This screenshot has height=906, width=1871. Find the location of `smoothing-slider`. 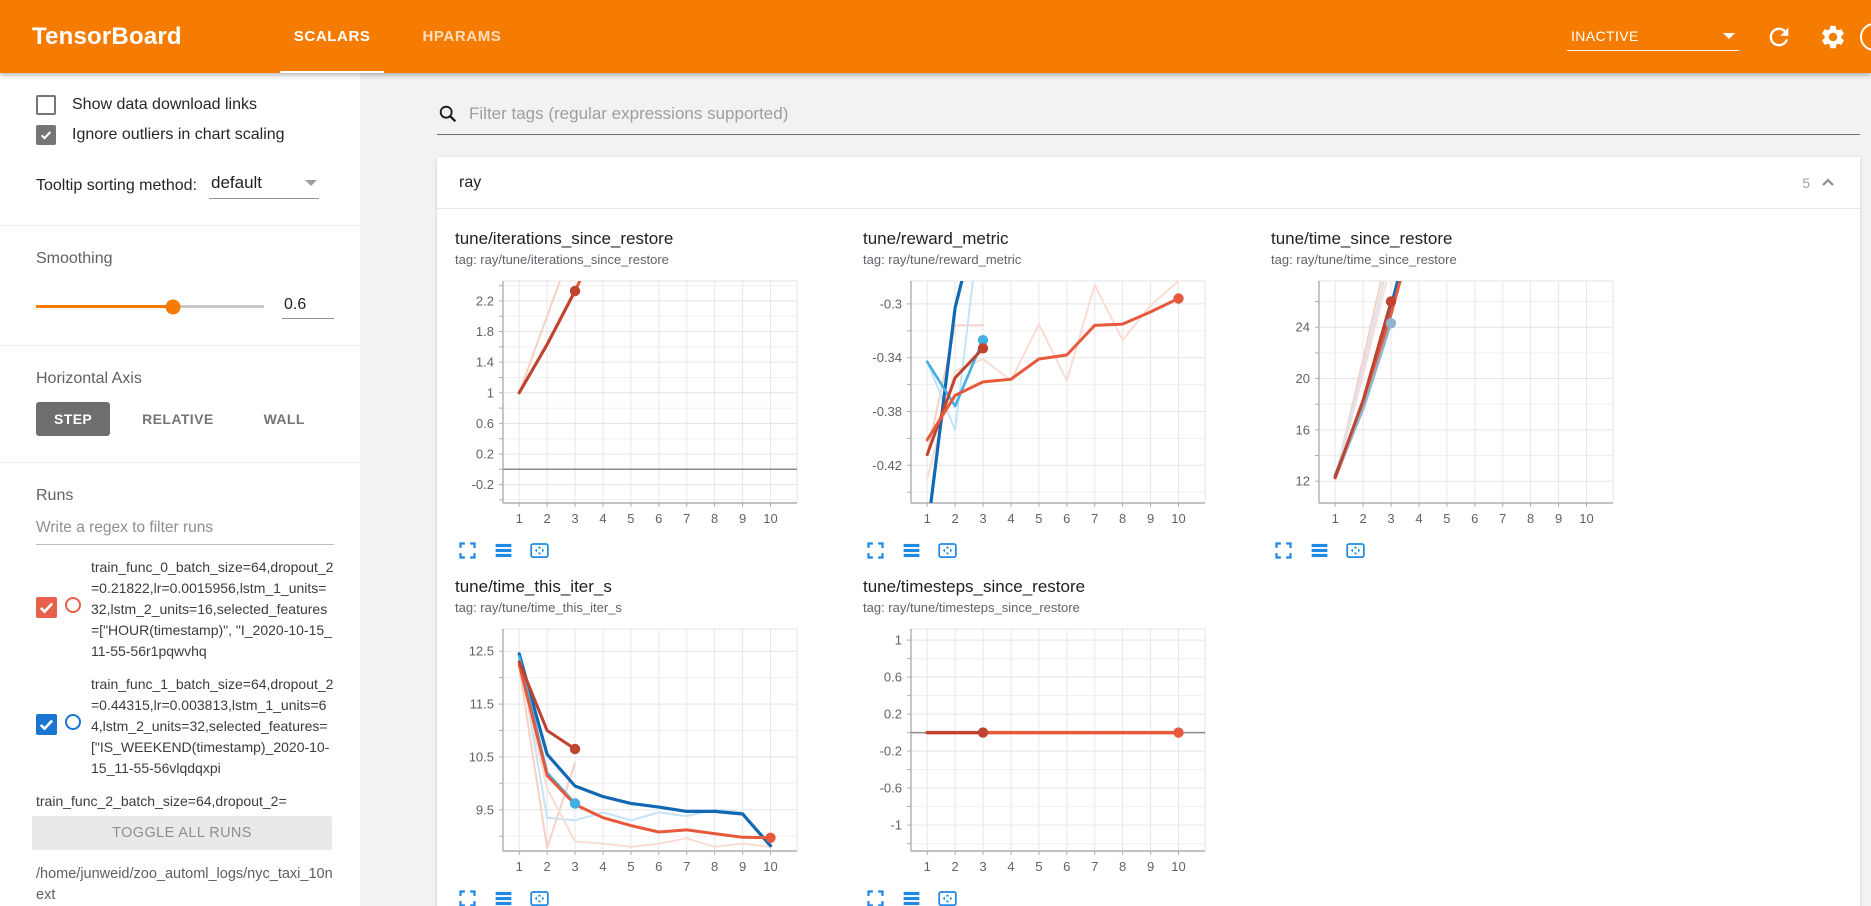

smoothing-slider is located at coordinates (150, 306).